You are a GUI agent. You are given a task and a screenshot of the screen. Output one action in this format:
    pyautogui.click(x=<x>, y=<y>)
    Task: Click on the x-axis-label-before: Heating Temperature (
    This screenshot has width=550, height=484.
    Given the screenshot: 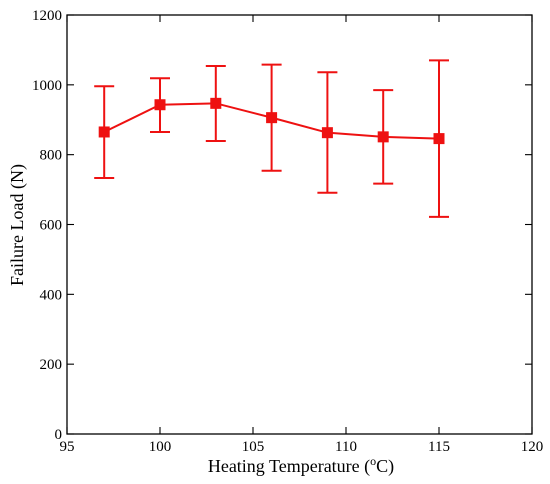 What is the action you would take?
    pyautogui.click(x=289, y=466)
    